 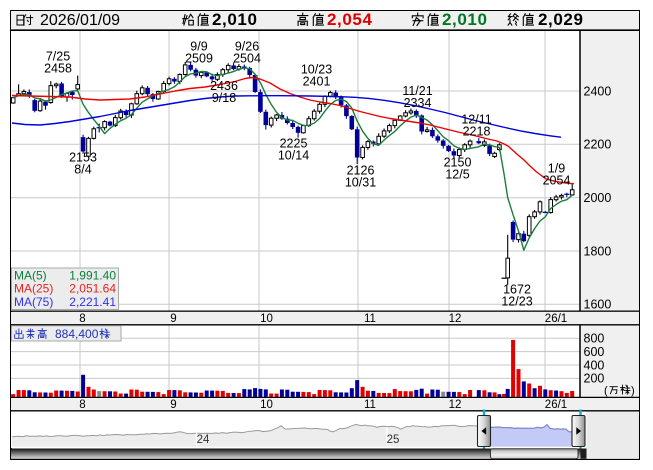 What do you see at coordinates (556, 168) in the screenshot?
I see `svg-text: 1/9` at bounding box center [556, 168].